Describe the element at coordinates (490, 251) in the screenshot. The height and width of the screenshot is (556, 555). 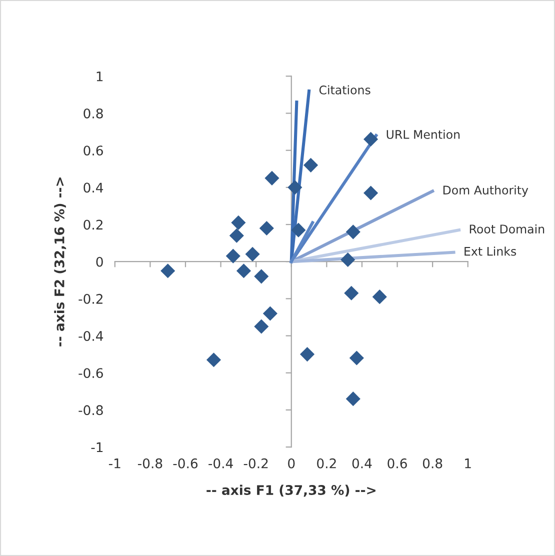
I see `series-label: Ext Links` at that location.